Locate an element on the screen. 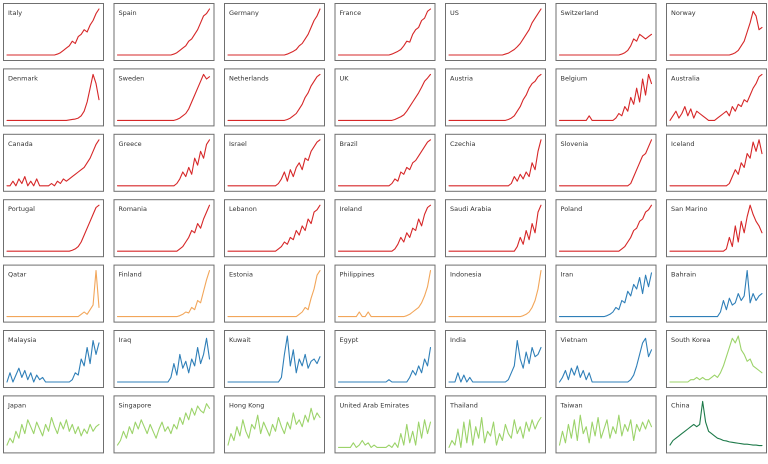 Image resolution: width=768 pixels, height=464 pixels. series-line-vietnam is located at coordinates (605, 360).